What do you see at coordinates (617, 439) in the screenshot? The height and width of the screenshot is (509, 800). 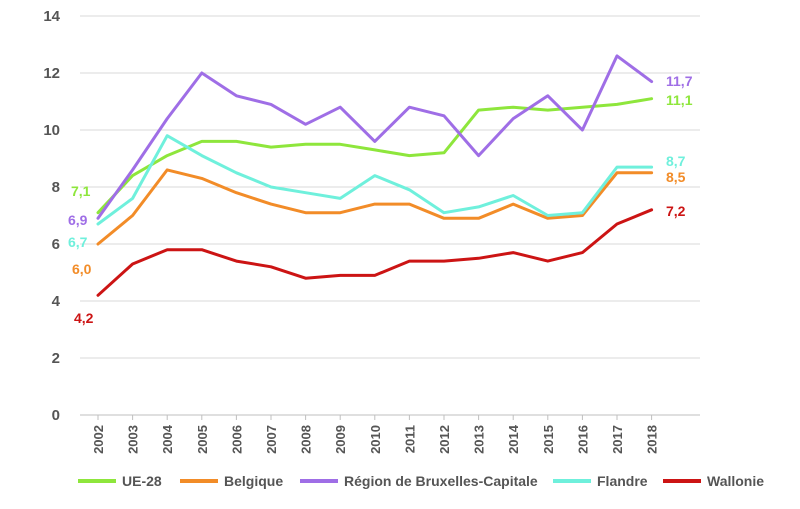 I see `x-tick-label: 2017` at bounding box center [617, 439].